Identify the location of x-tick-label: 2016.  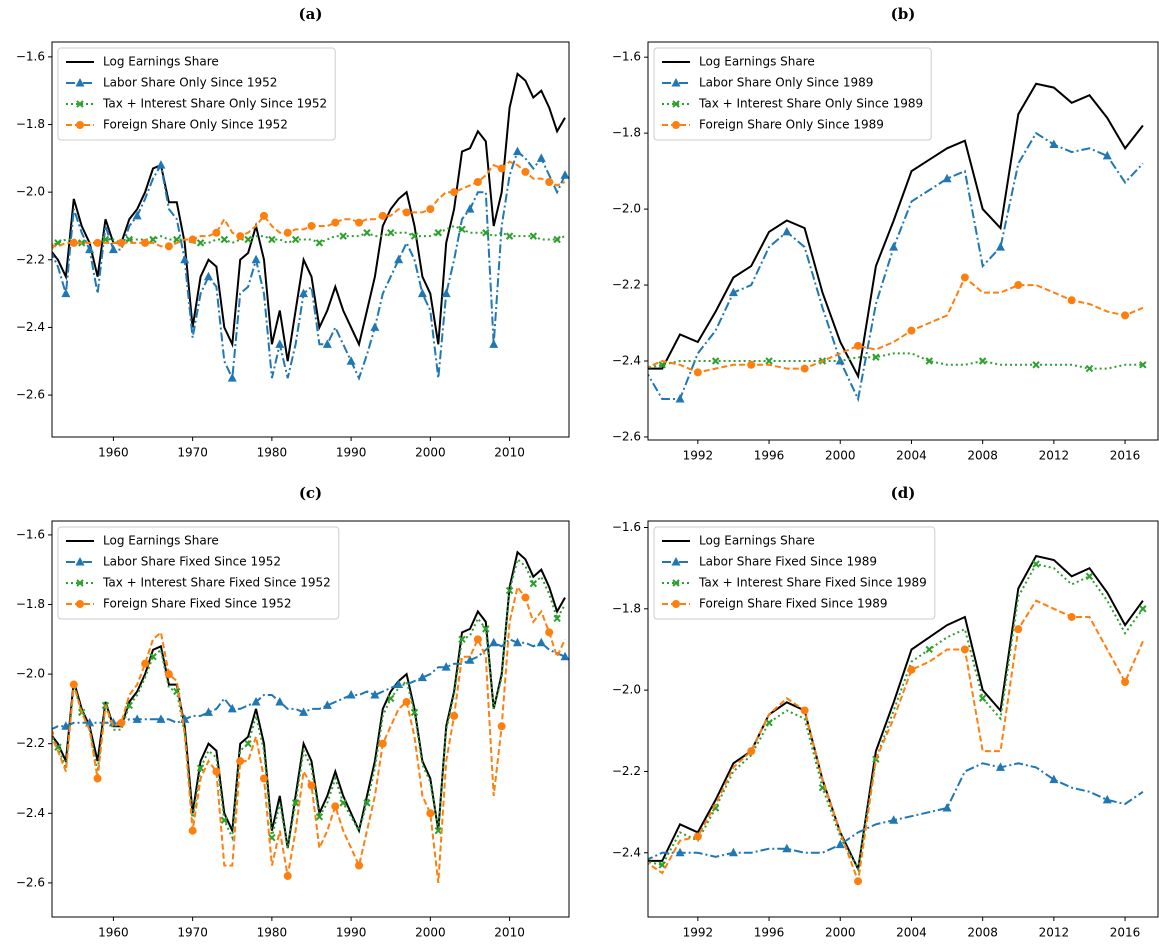
(1125, 456).